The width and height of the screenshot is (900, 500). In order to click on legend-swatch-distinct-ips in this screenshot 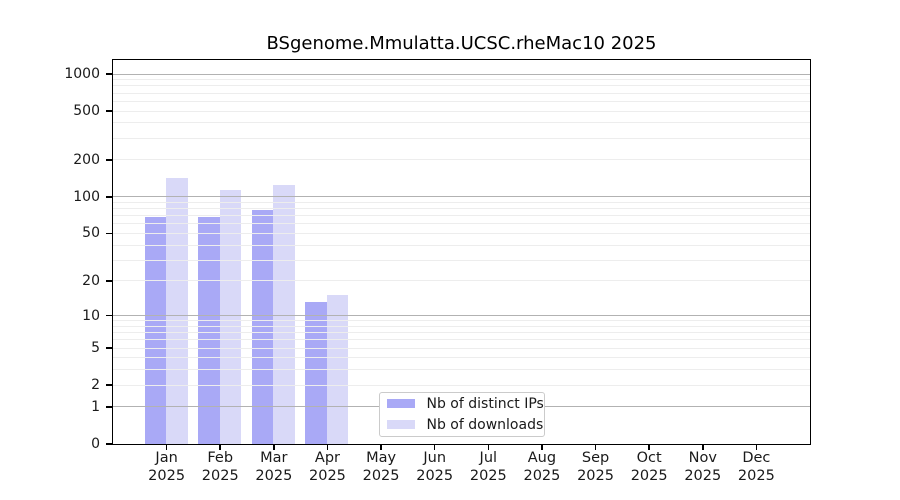, I will do `click(400, 403)`.